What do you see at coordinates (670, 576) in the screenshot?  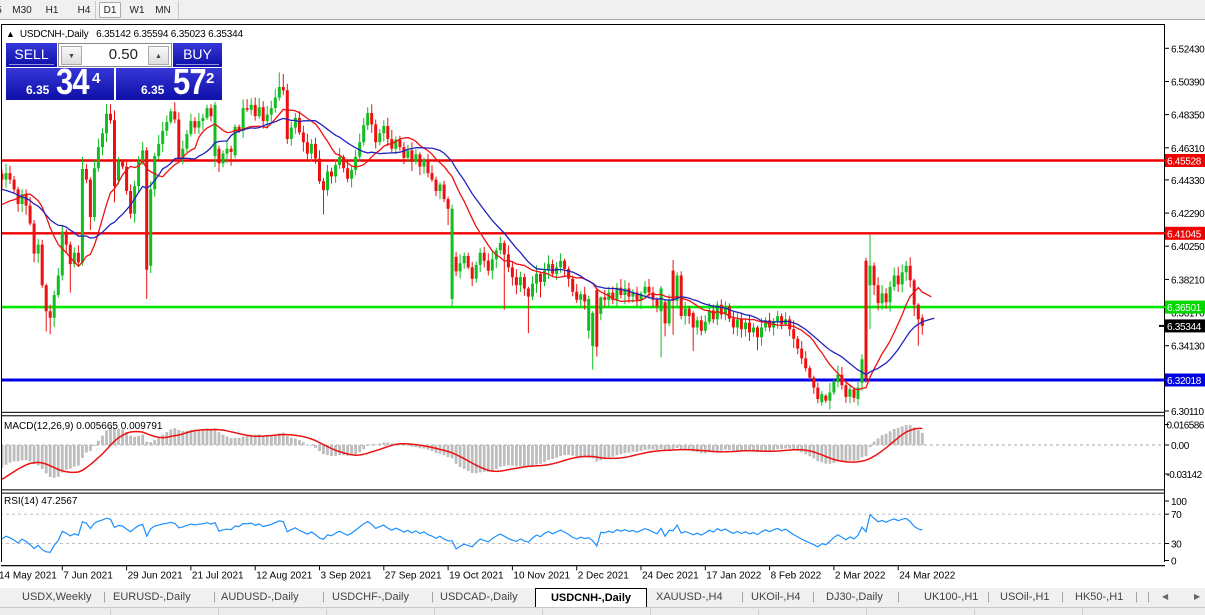 I see `svg-text: 24 Dec 2021` at bounding box center [670, 576].